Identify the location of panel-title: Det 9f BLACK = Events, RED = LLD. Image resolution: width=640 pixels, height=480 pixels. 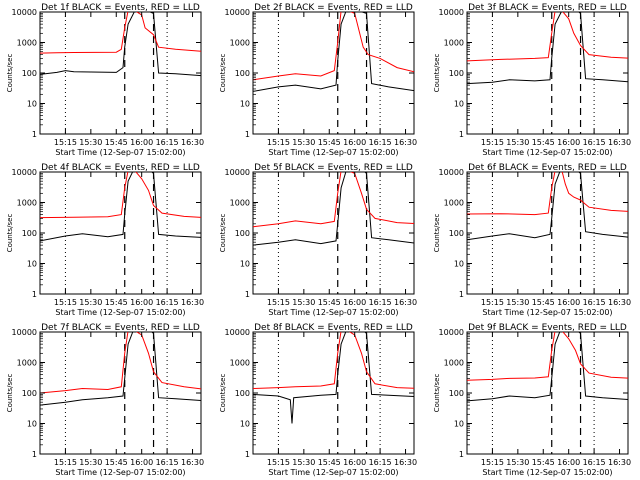
(547, 328).